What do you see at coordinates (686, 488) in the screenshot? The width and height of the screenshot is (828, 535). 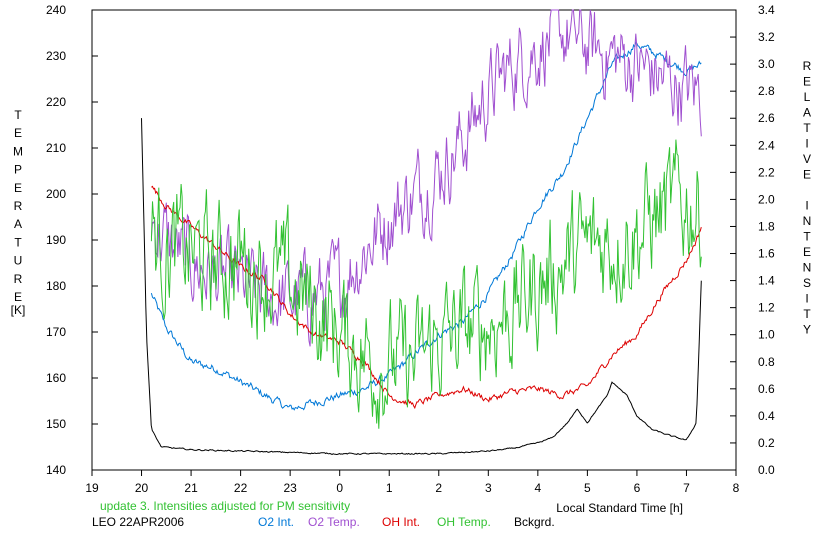 I see `x-tick-label: 7` at bounding box center [686, 488].